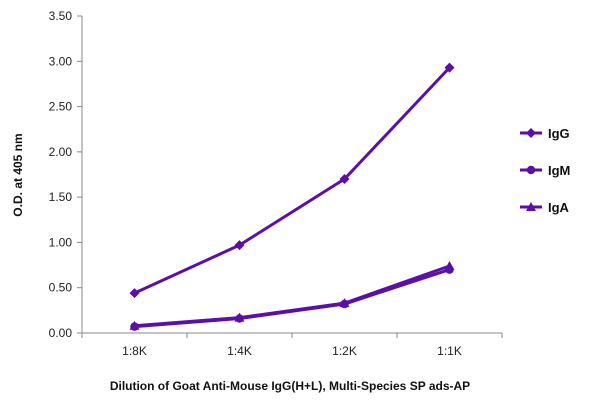 This screenshot has height=401, width=600. I want to click on legend-marker-igm, so click(531, 170).